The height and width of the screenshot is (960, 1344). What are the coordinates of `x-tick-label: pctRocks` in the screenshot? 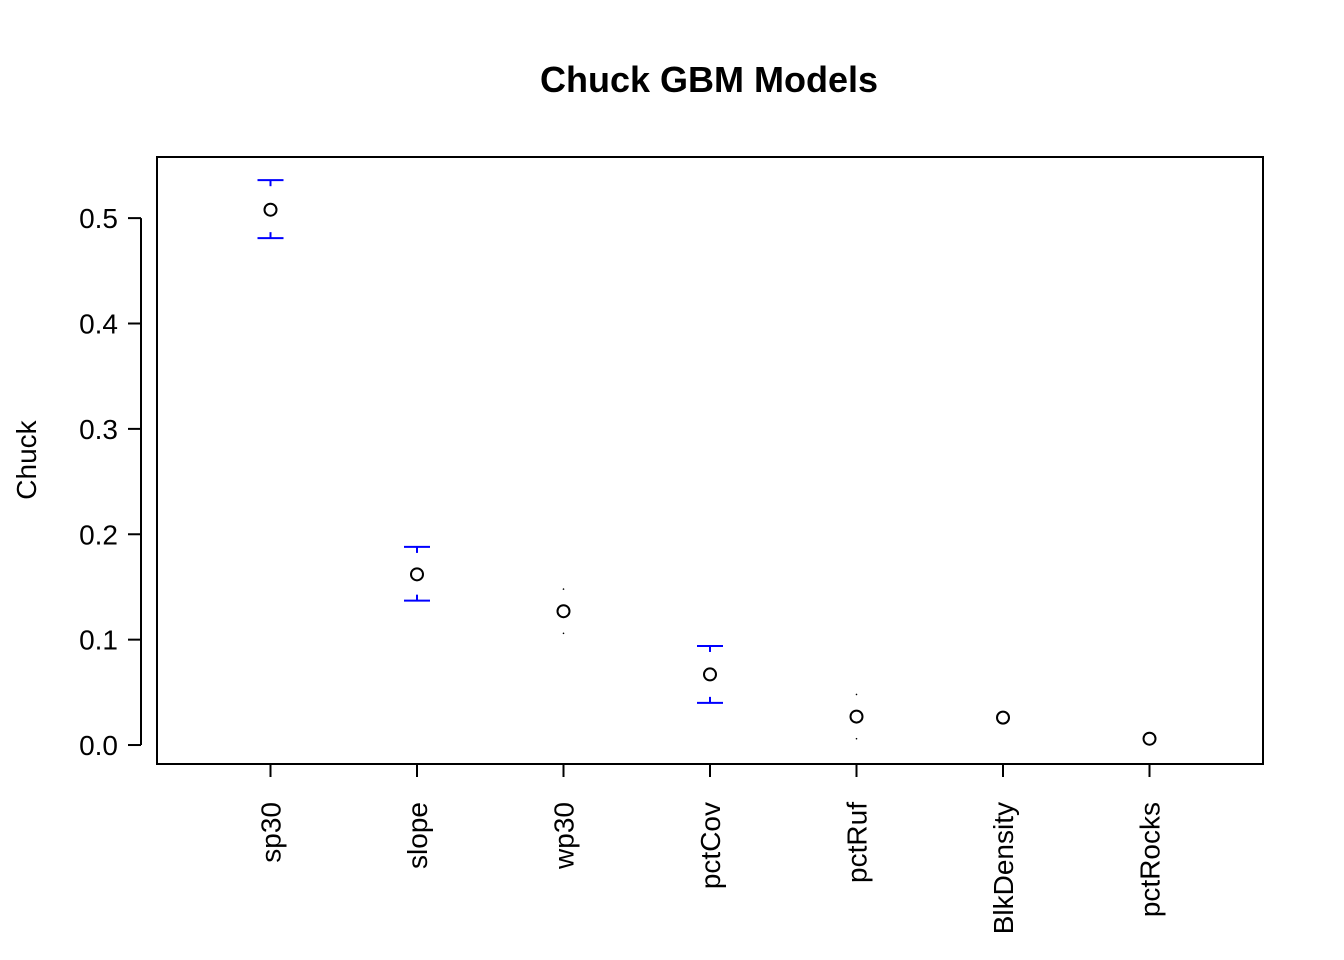 It's located at (1150, 859).